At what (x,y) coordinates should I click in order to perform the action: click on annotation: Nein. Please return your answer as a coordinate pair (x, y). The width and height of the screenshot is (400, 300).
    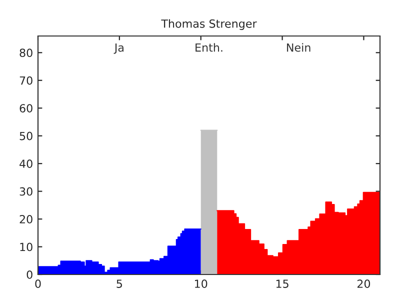
    Looking at the image, I should click on (298, 47).